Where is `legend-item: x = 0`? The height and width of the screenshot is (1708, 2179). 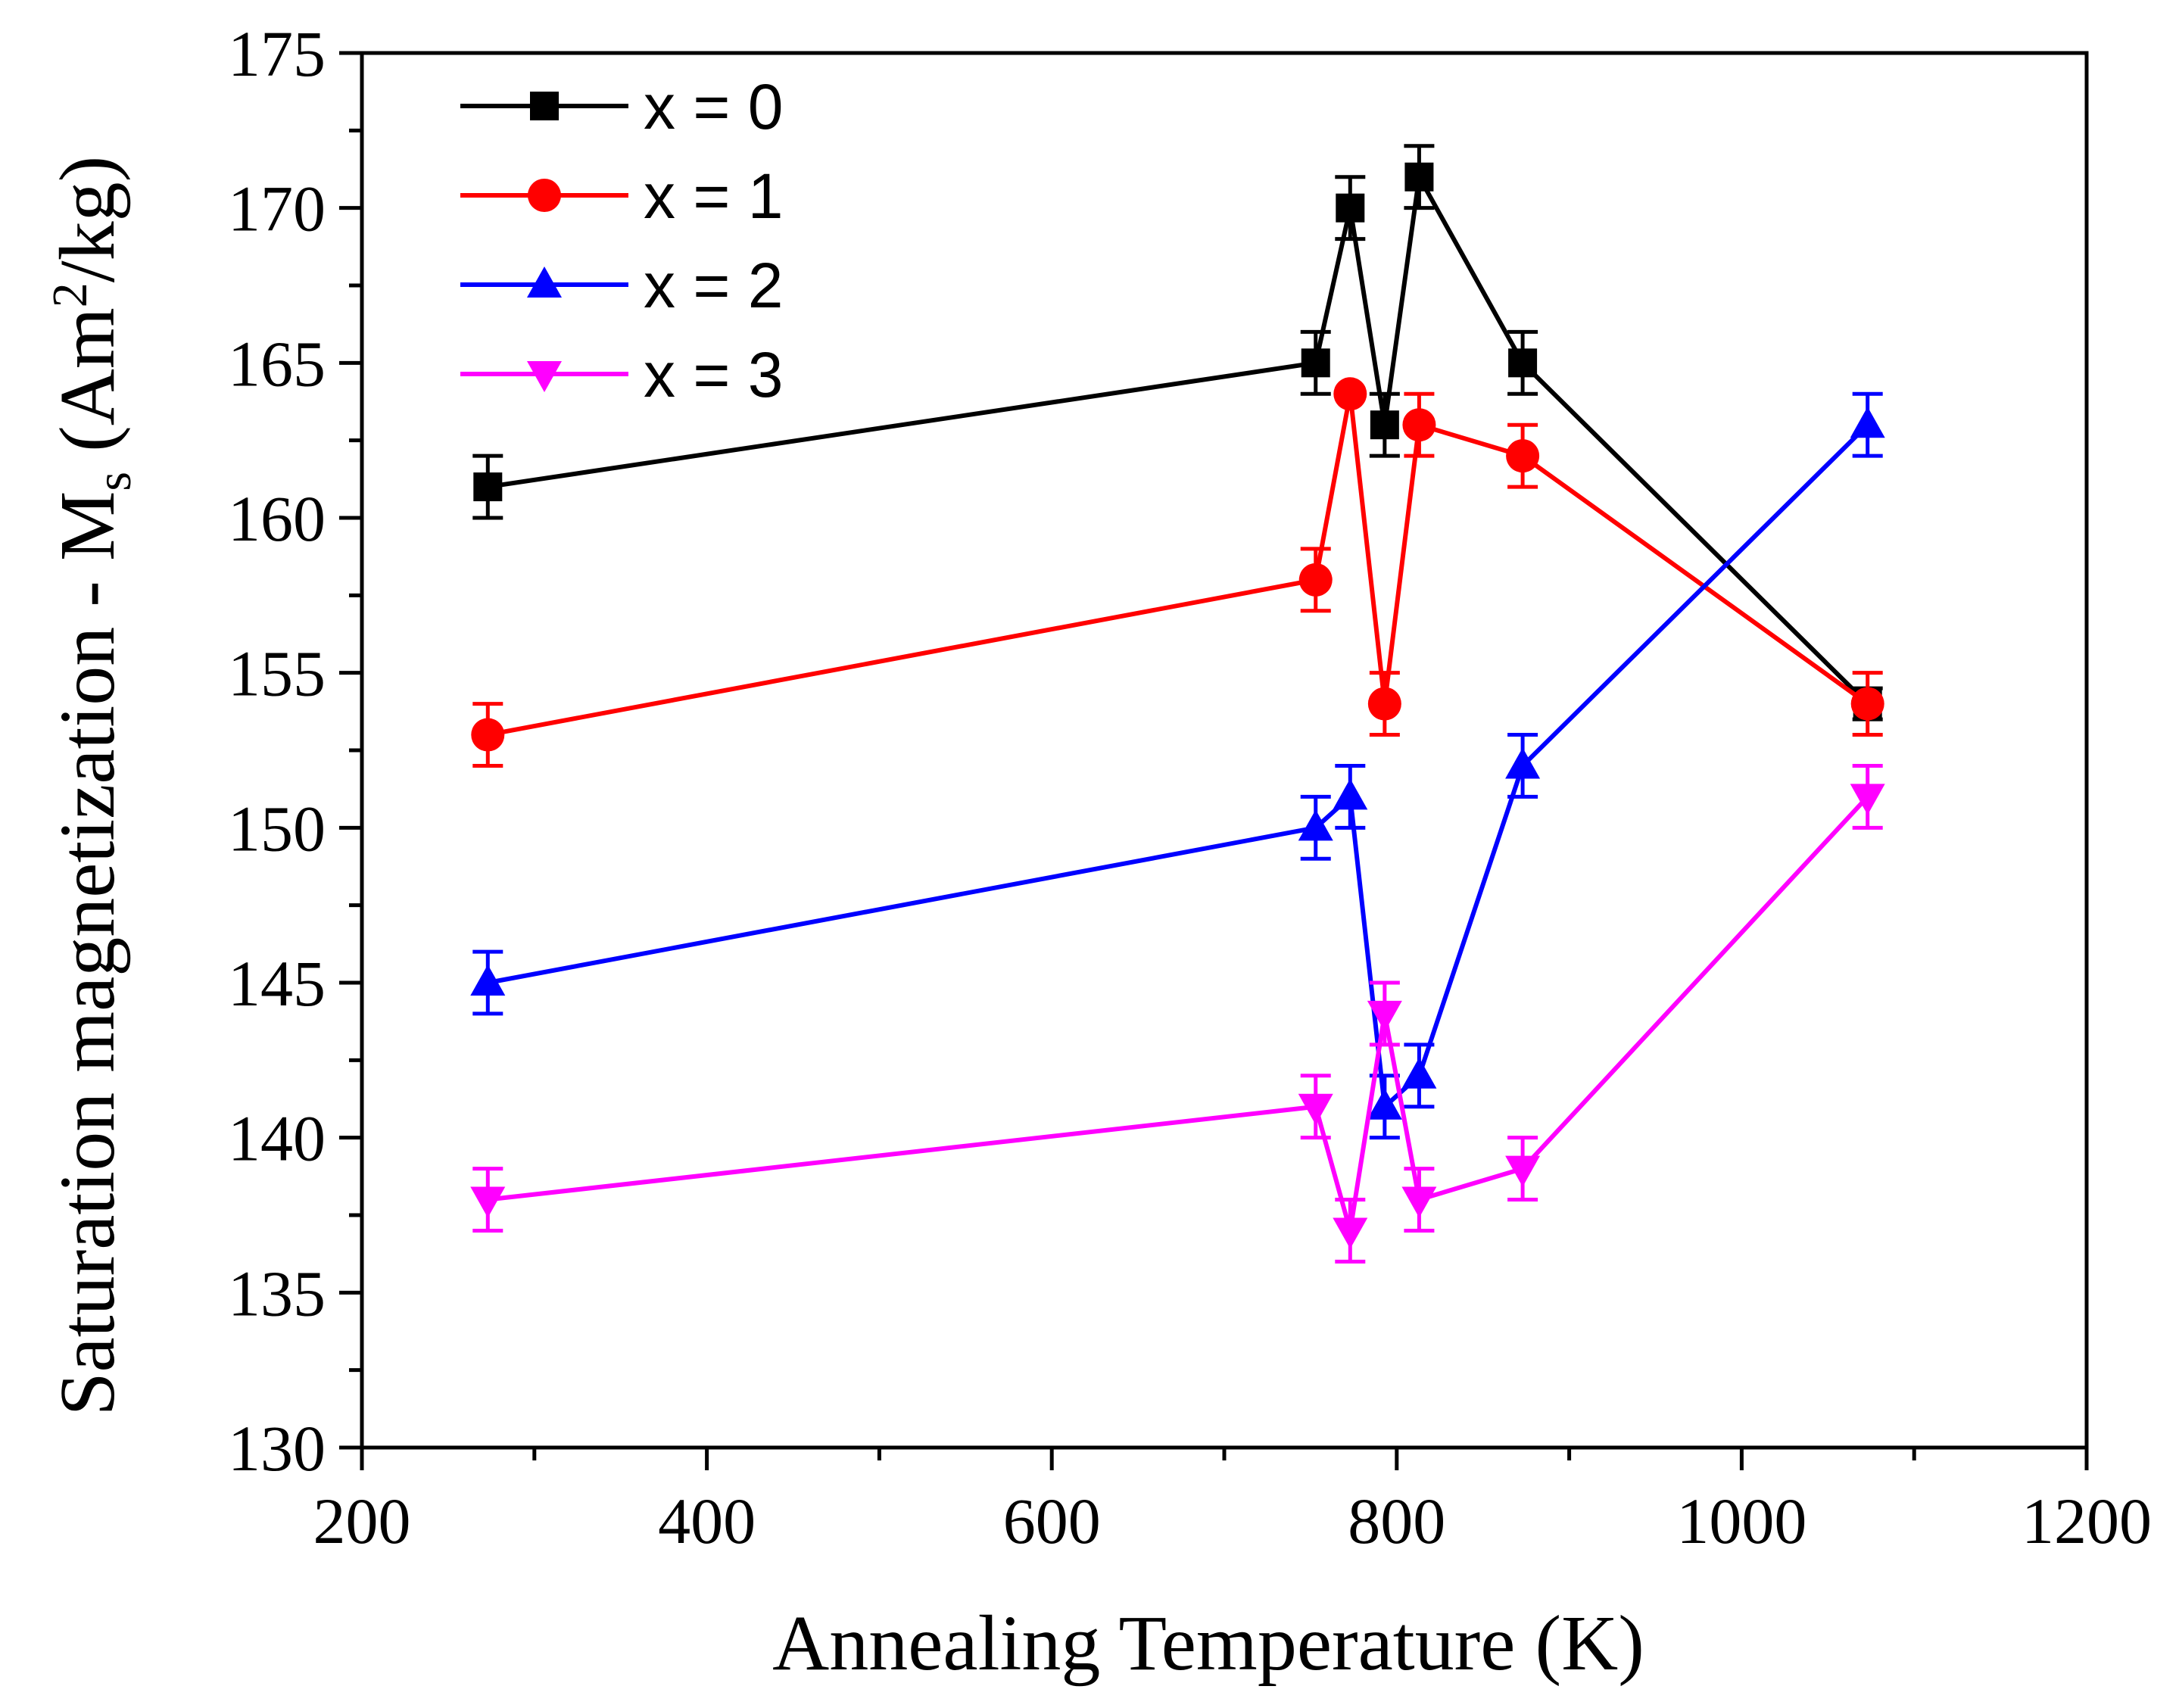 legend-item: x = 0 is located at coordinates (621, 106).